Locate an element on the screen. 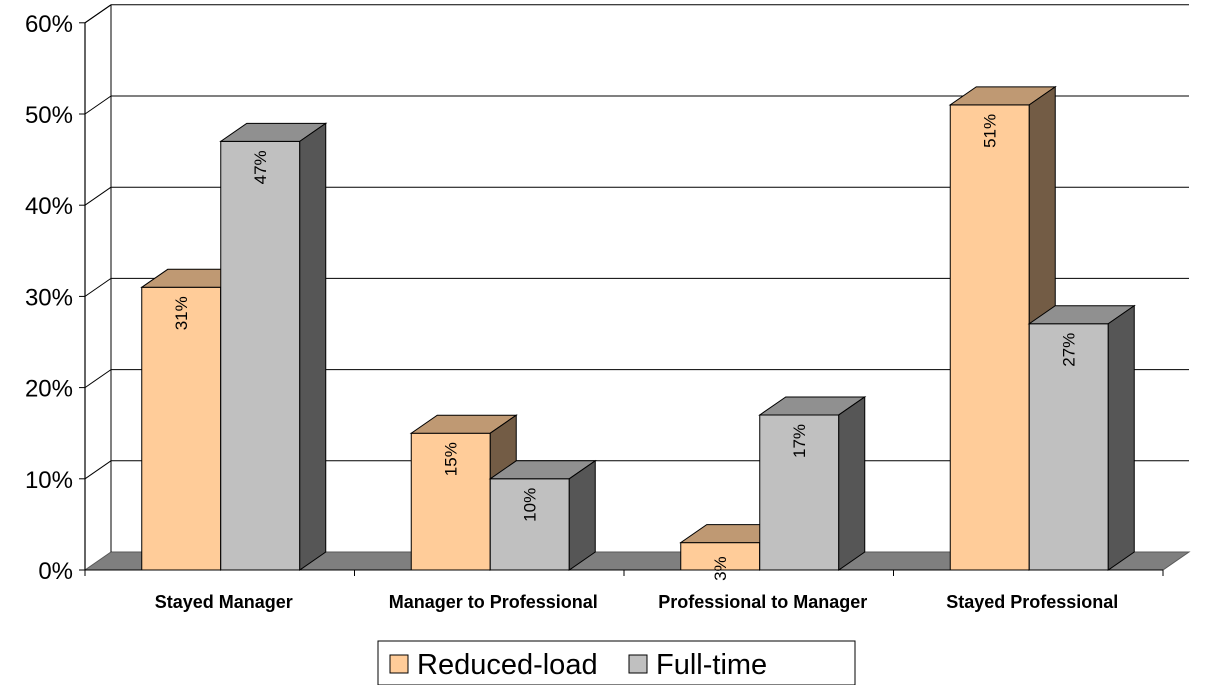  legend-item: Full-time is located at coordinates (697, 665).